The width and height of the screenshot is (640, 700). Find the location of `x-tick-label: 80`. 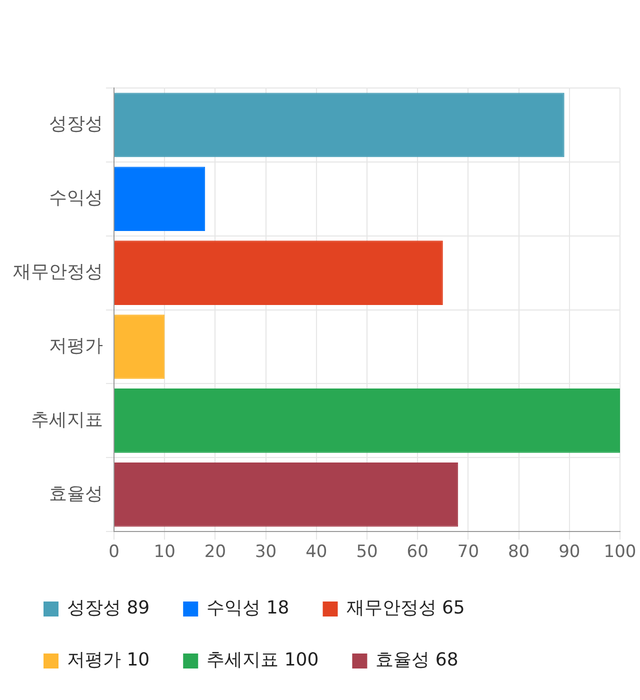

x-tick-label: 80 is located at coordinates (519, 552).